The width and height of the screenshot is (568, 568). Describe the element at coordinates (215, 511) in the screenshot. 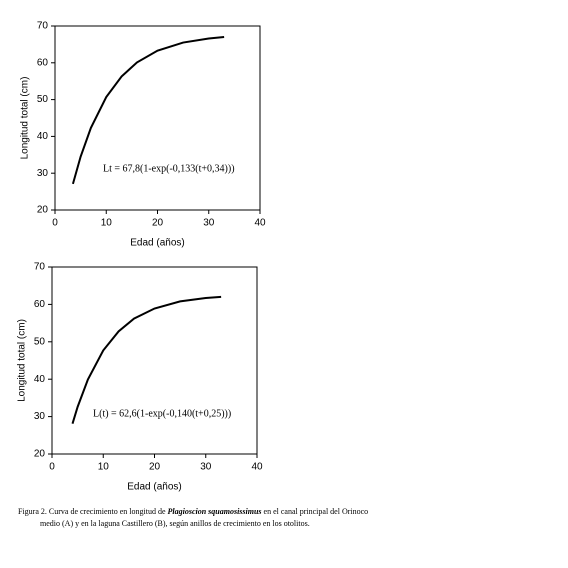

I see `caption-species: Plagioscion squamosissimus` at that location.